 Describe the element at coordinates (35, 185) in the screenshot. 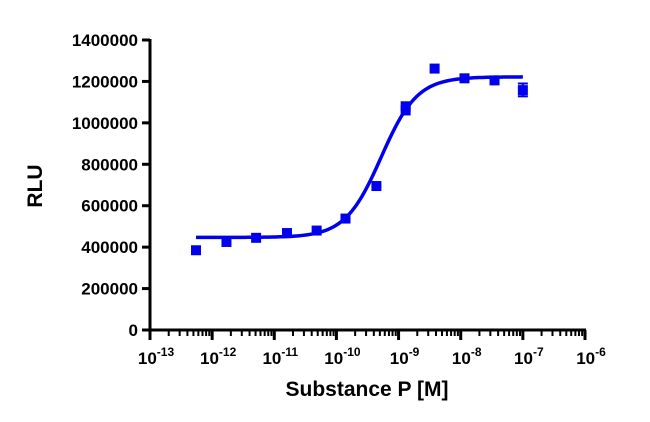

I see `y-axis-title: RLU` at that location.